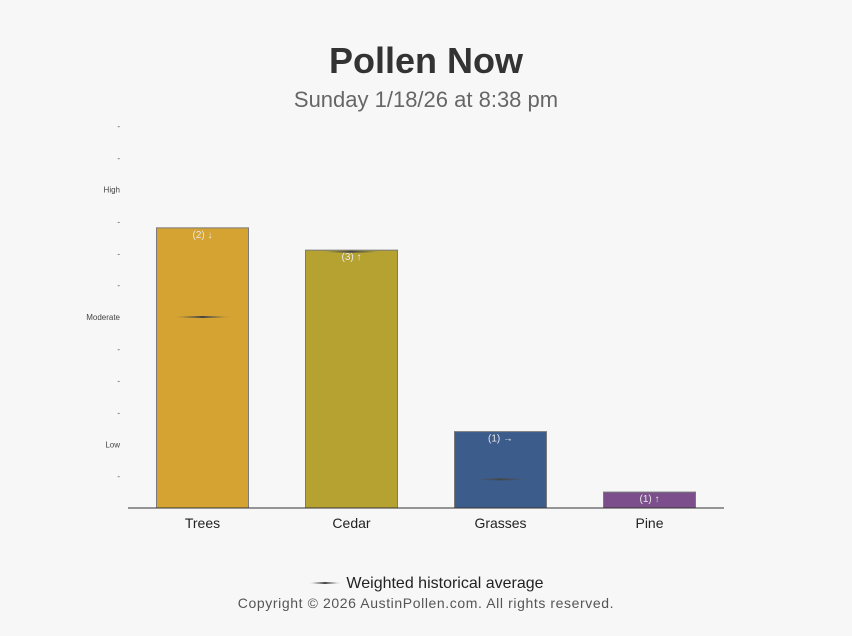  What do you see at coordinates (426, 99) in the screenshot?
I see `chart-subtitle: Sunday 1/18/26 at 8:38 pm` at bounding box center [426, 99].